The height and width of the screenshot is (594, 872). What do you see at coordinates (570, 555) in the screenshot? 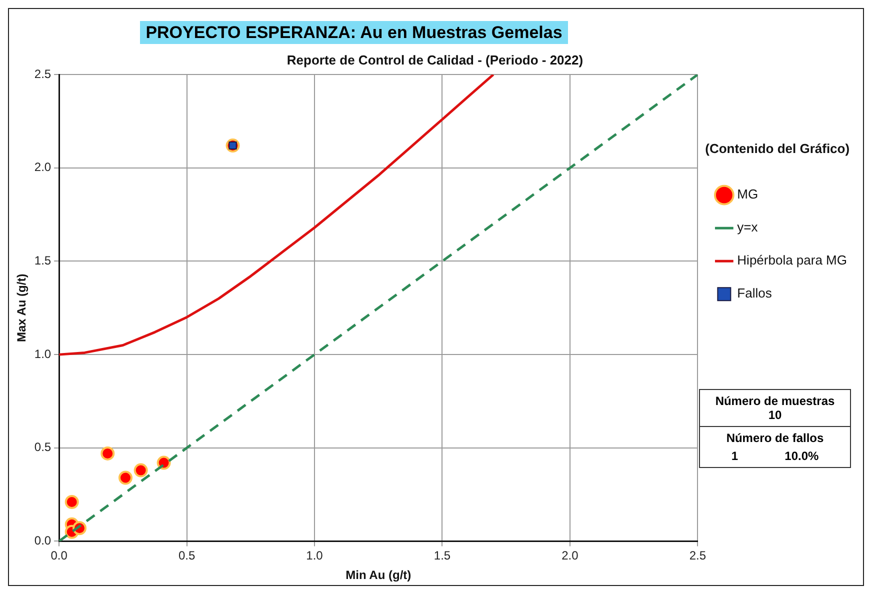
I see `x-tick-label: 2.0` at bounding box center [570, 555].